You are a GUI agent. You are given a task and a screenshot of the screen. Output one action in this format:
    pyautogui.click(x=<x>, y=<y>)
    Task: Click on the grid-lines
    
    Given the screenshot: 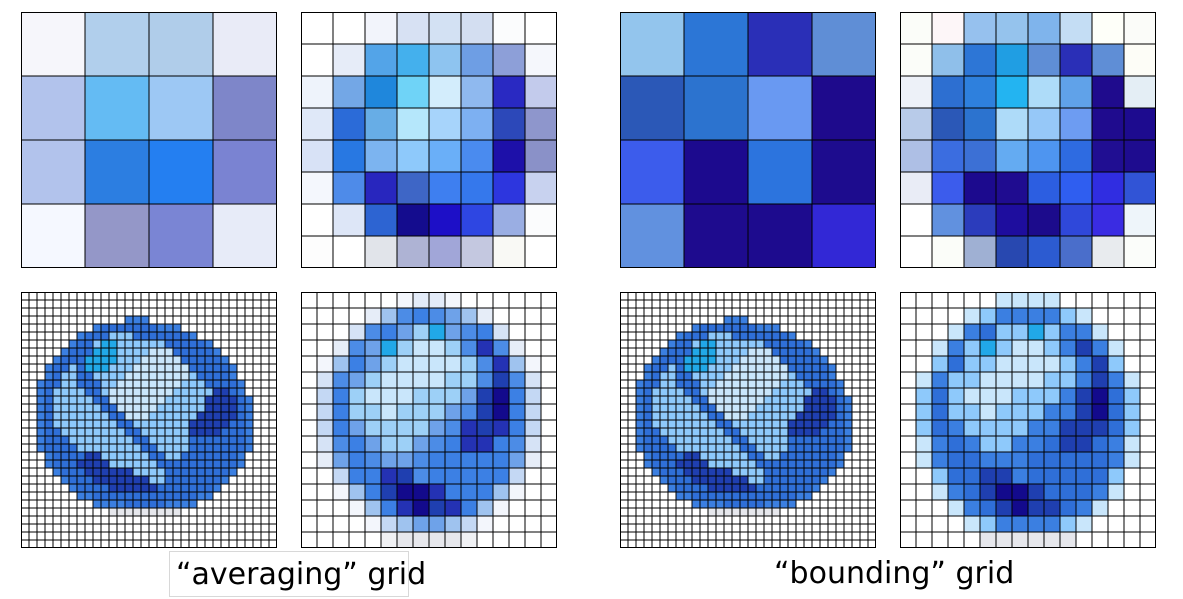 What is the action you would take?
    pyautogui.click(x=1028, y=140)
    